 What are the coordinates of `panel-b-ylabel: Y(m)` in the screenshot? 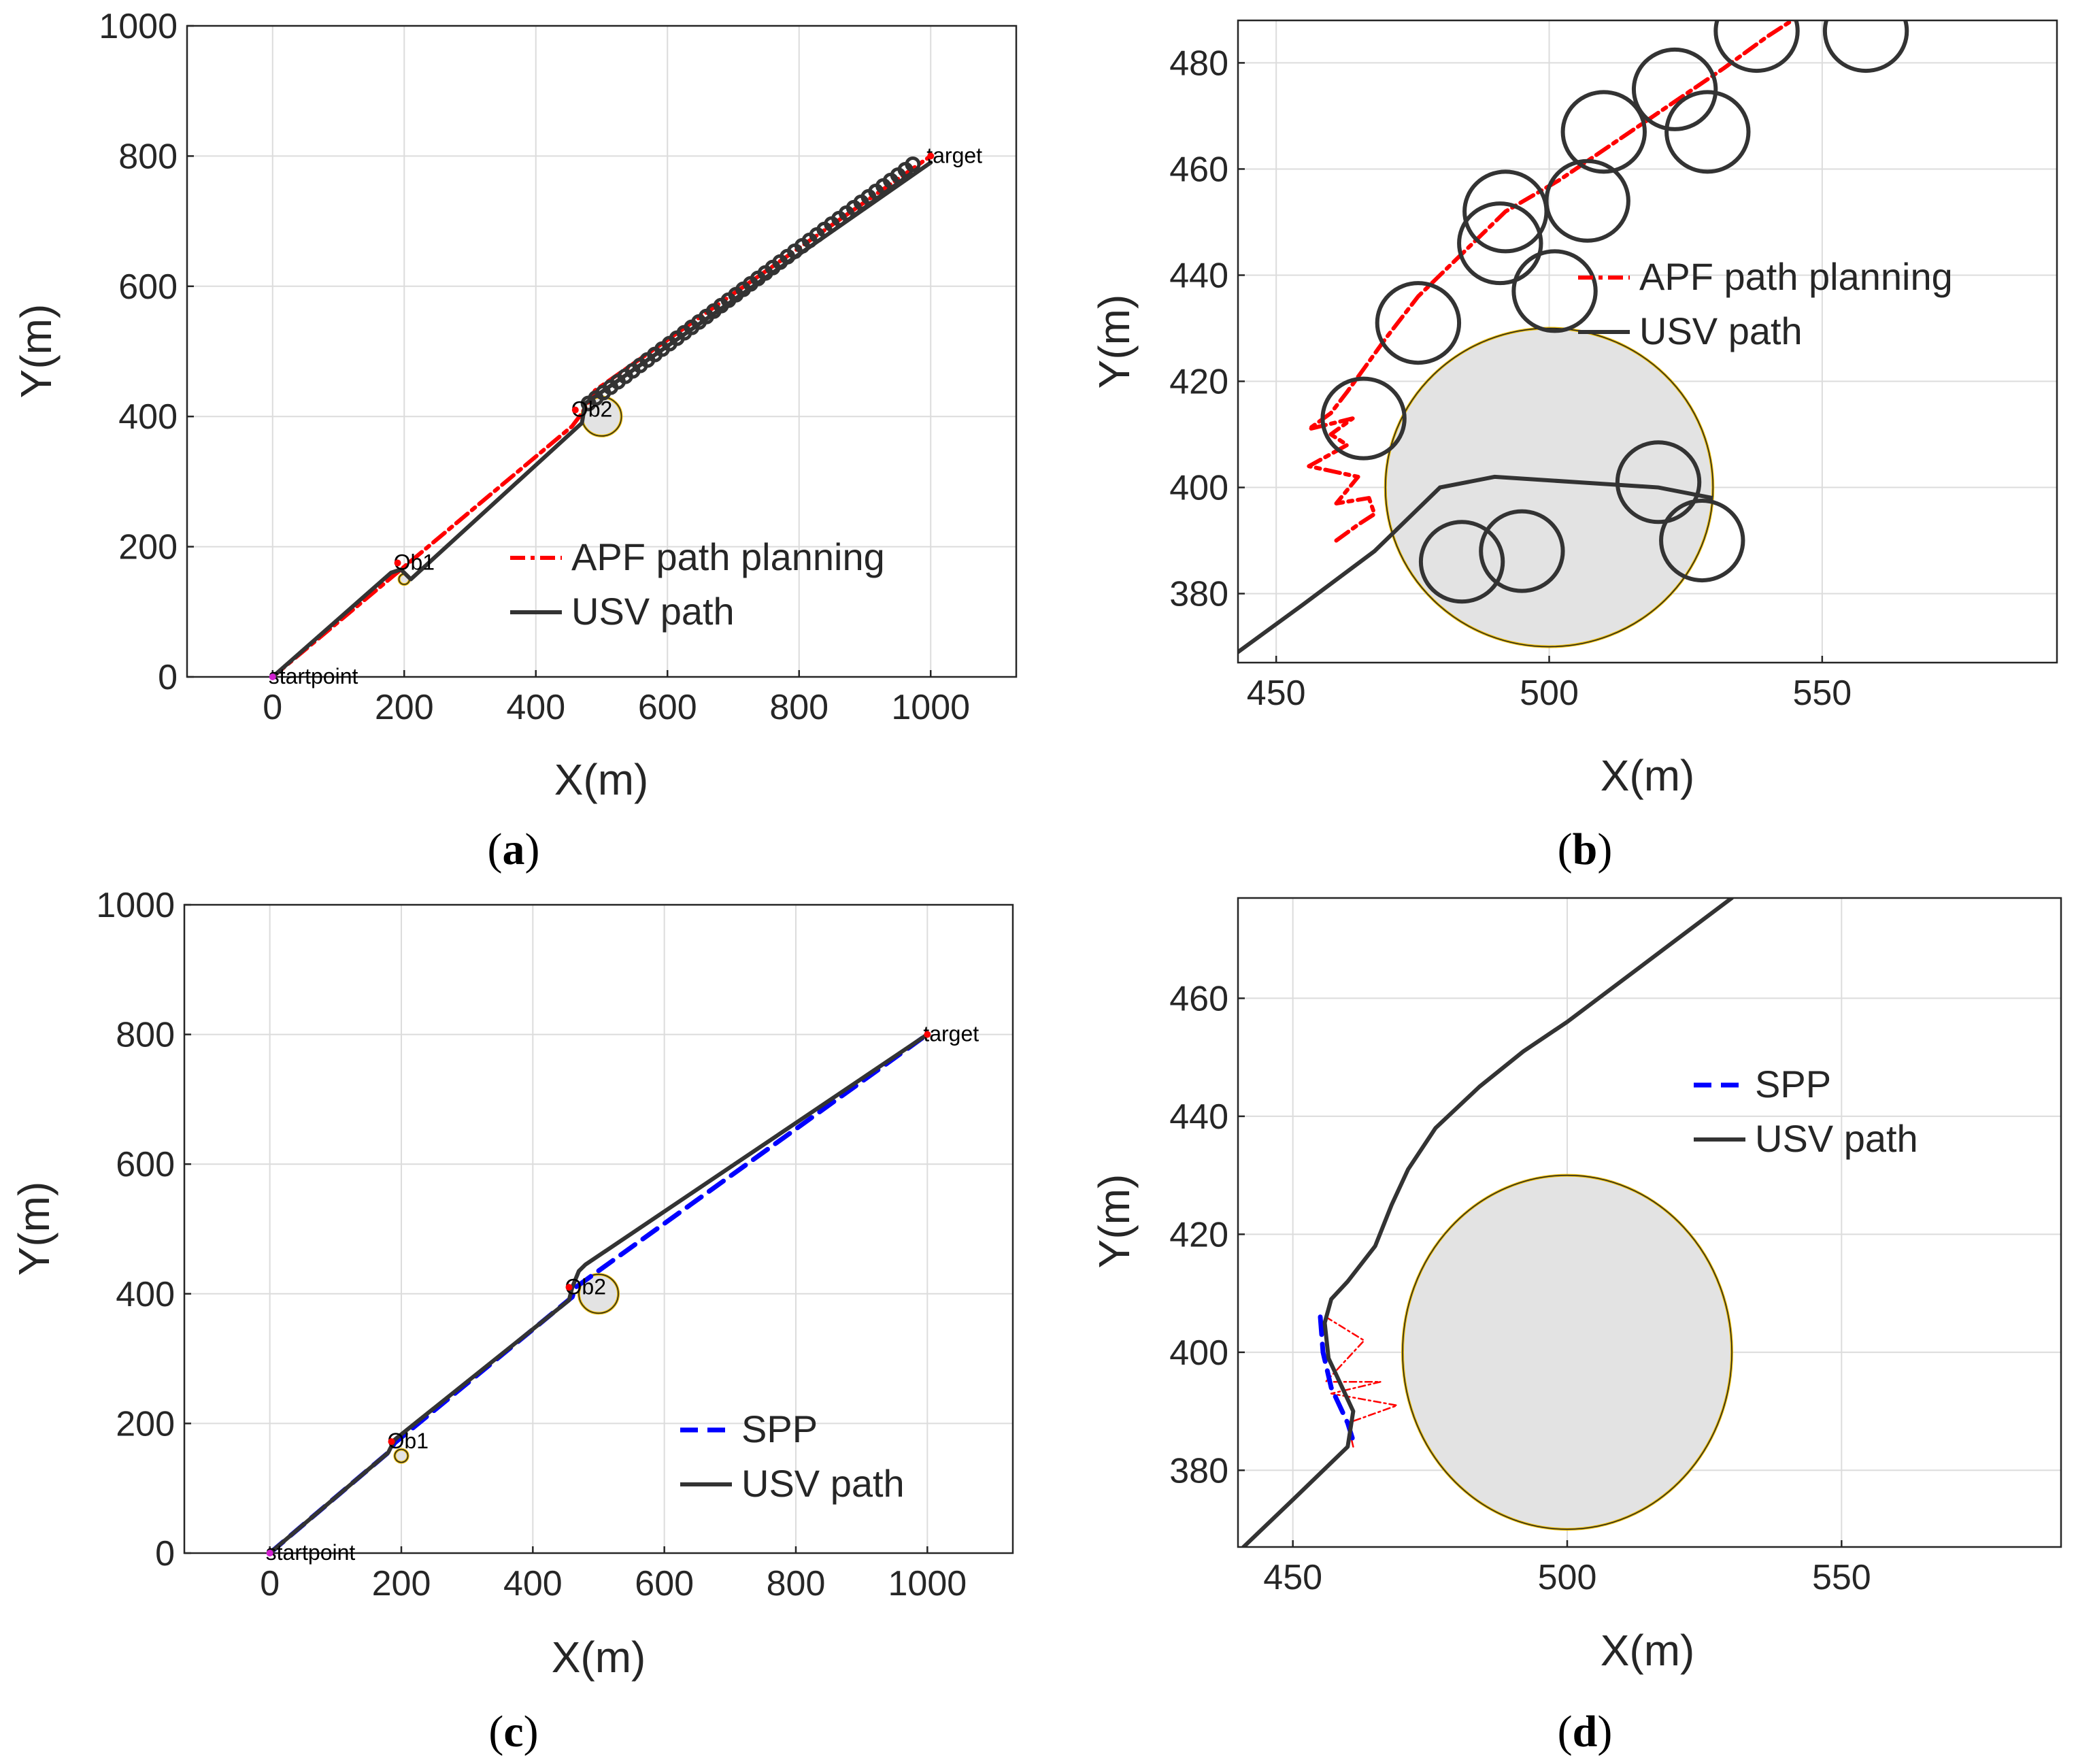 It's located at (1114, 342).